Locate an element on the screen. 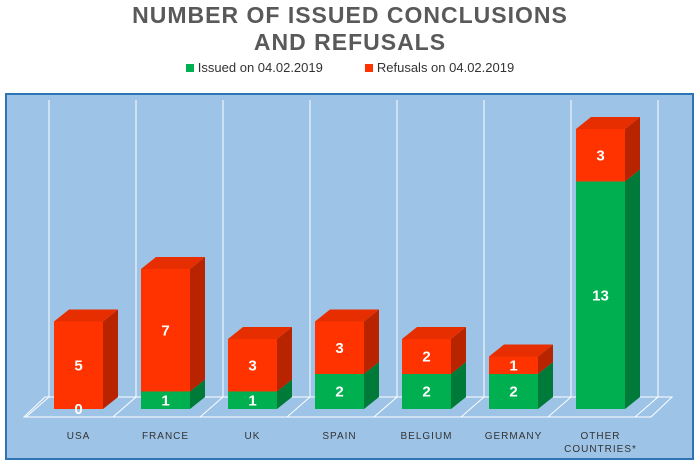  data-label-refusals: 5 is located at coordinates (78, 365).